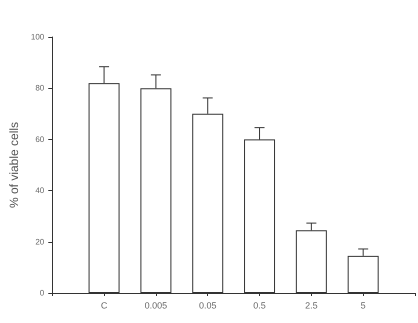 Image resolution: width=418 pixels, height=323 pixels. I want to click on x-tick-label: 2.5, so click(311, 305).